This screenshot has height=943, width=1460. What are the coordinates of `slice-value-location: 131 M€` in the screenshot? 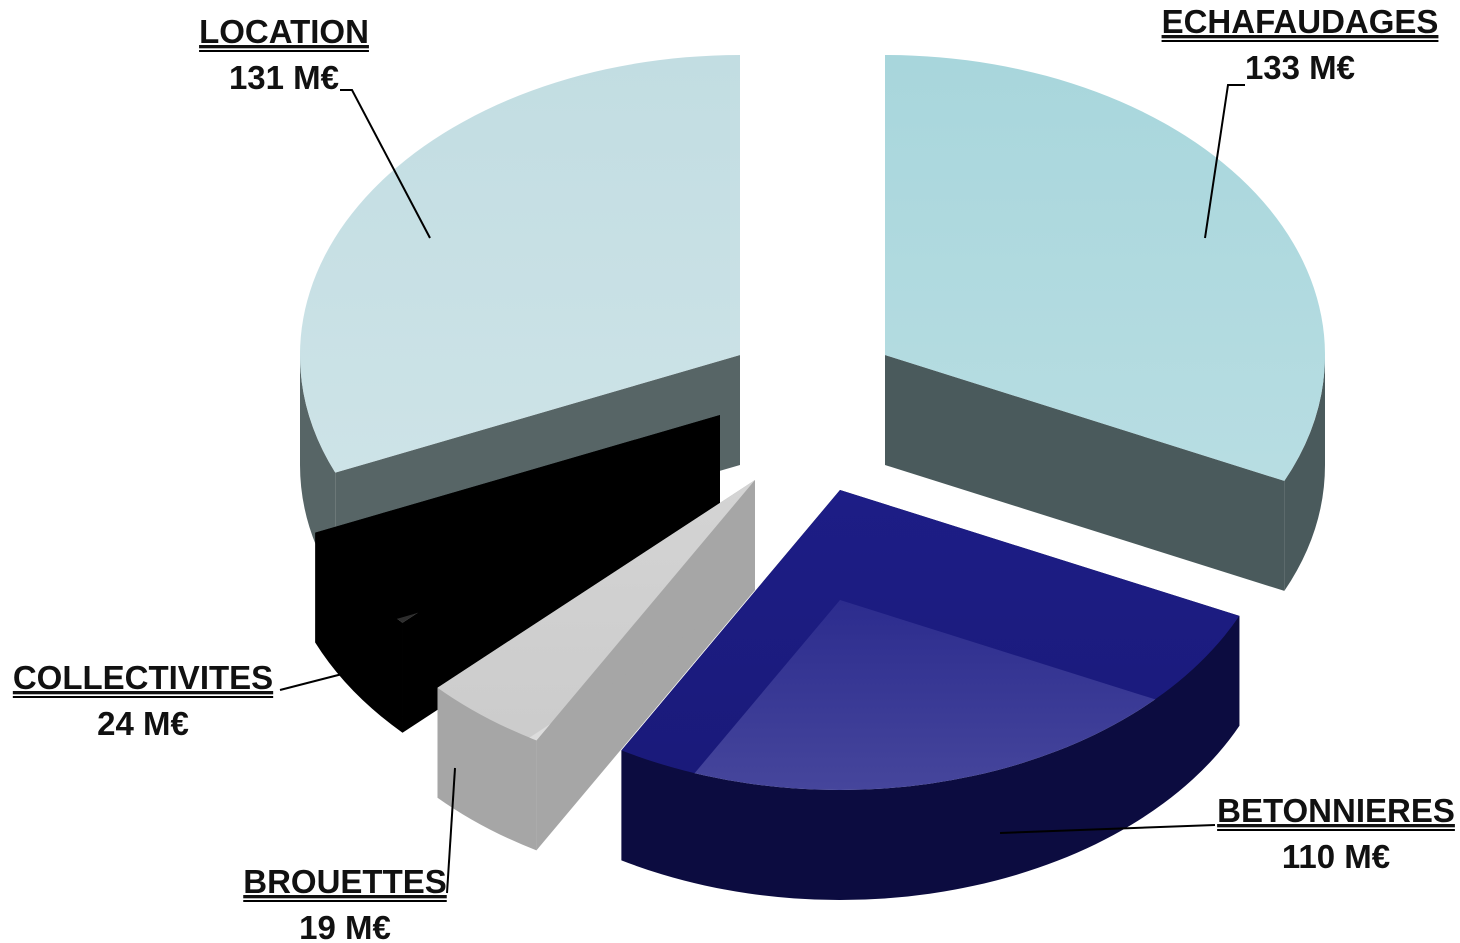 It's located at (284, 77).